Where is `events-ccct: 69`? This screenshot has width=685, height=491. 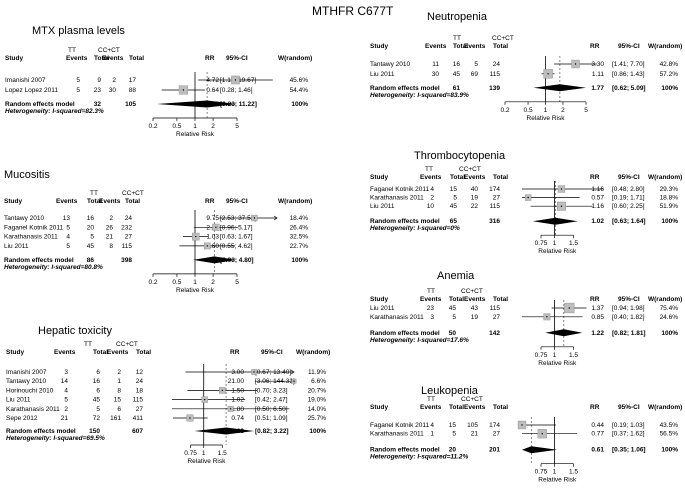 events-ccct: 69 is located at coordinates (475, 74).